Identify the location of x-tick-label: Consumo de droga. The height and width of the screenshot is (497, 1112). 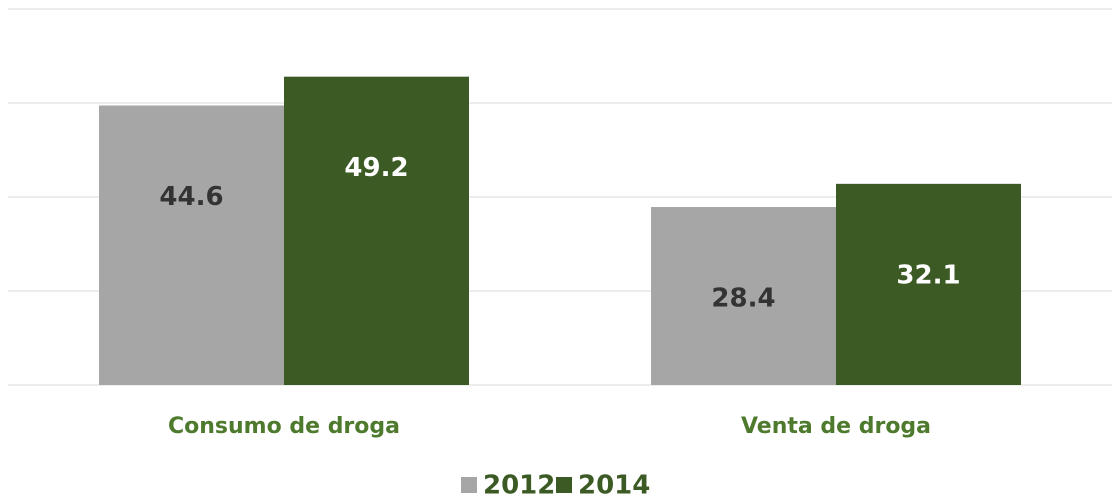
(284, 426).